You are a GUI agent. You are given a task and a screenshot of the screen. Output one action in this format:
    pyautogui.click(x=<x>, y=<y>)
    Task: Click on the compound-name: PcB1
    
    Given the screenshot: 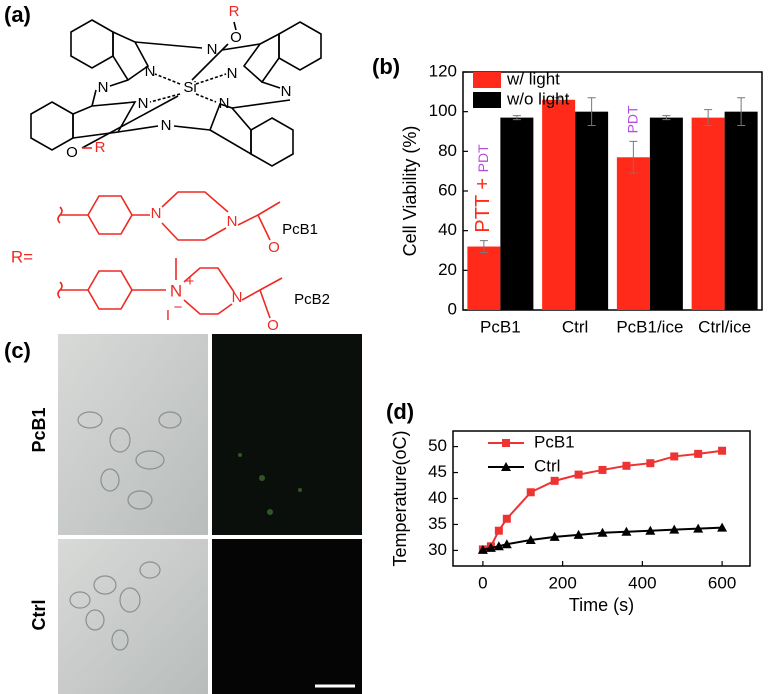 What is the action you would take?
    pyautogui.click(x=300, y=229)
    